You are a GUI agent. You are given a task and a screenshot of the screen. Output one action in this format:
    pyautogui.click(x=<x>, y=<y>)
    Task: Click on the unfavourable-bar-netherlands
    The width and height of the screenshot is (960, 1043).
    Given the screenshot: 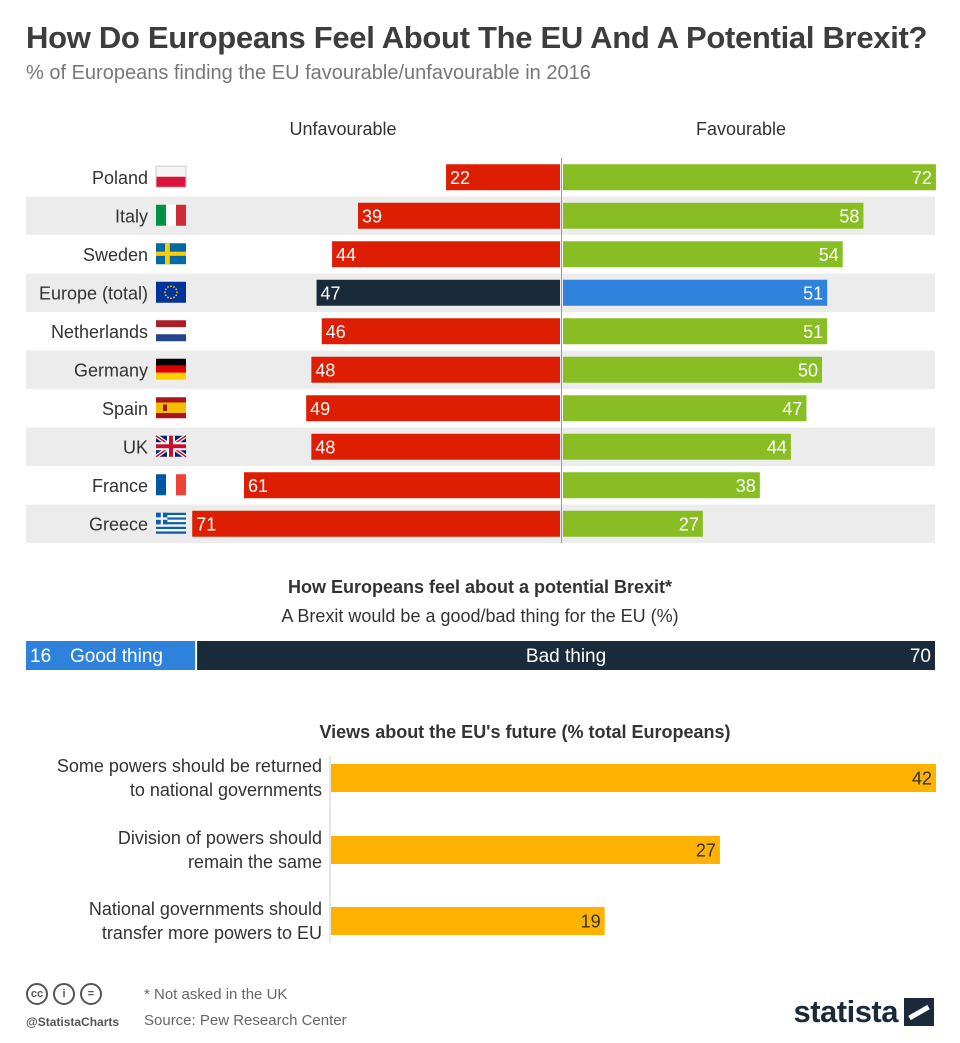 What is the action you would take?
    pyautogui.click(x=440, y=331)
    